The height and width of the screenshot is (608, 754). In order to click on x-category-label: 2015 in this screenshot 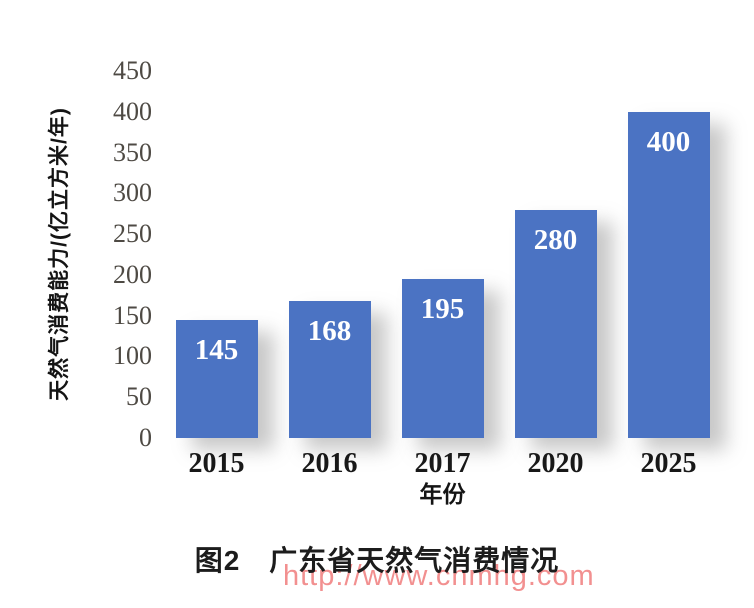, I will do `click(216, 463)`.